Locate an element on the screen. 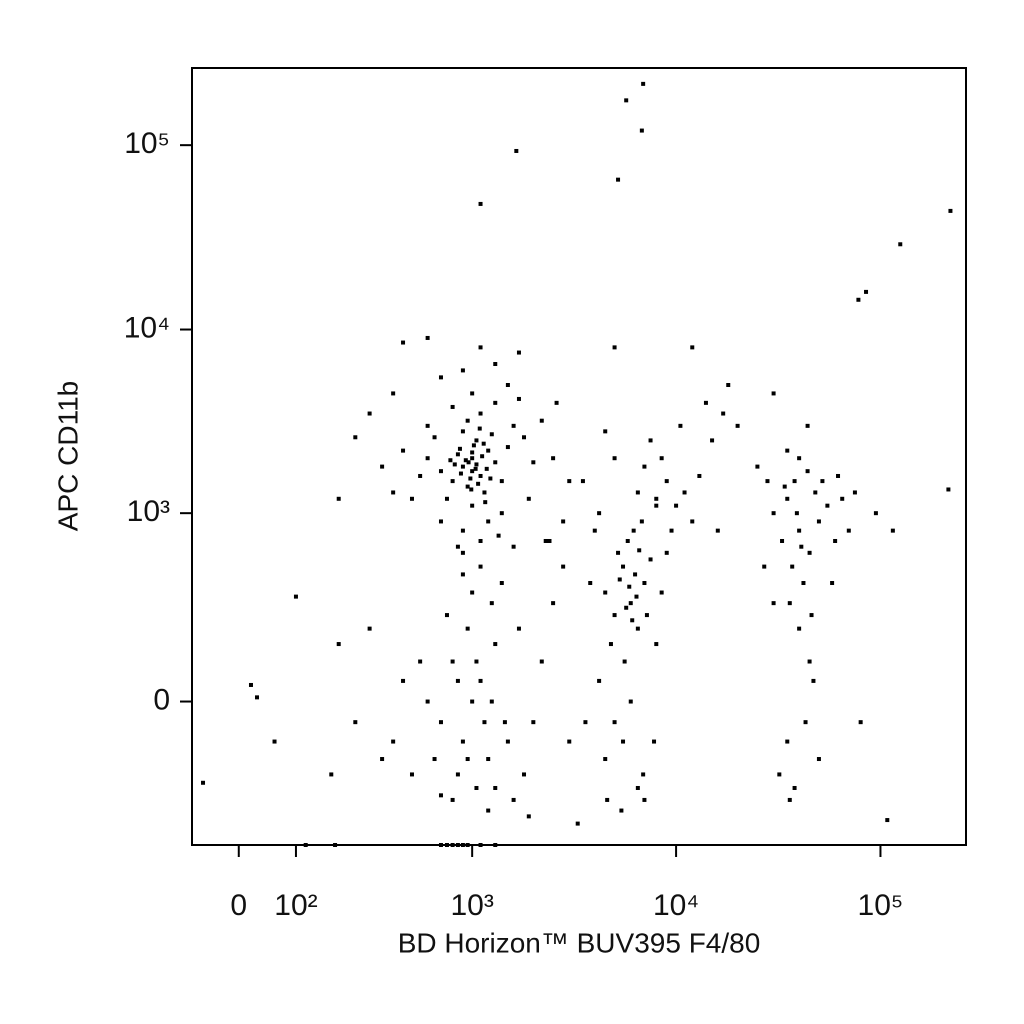  x-tick-label: 10⁴ is located at coordinates (676, 905).